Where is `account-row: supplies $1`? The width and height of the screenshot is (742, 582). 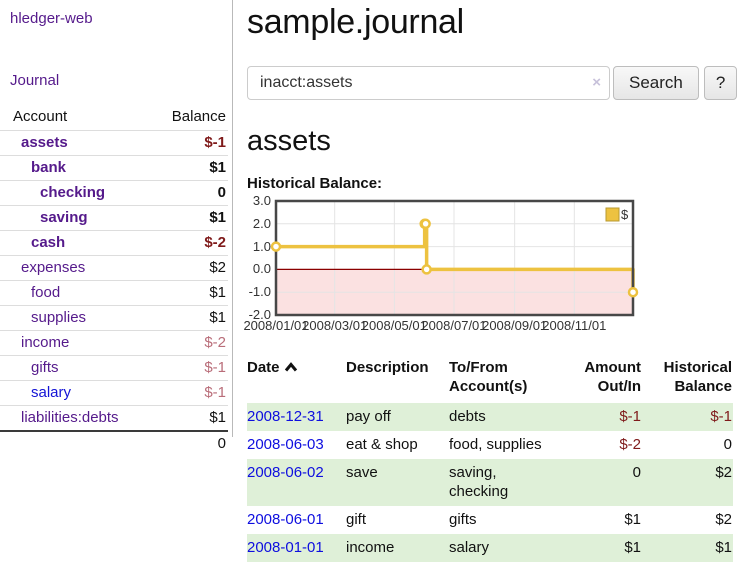
account-row: supplies $1 is located at coordinates (114, 318).